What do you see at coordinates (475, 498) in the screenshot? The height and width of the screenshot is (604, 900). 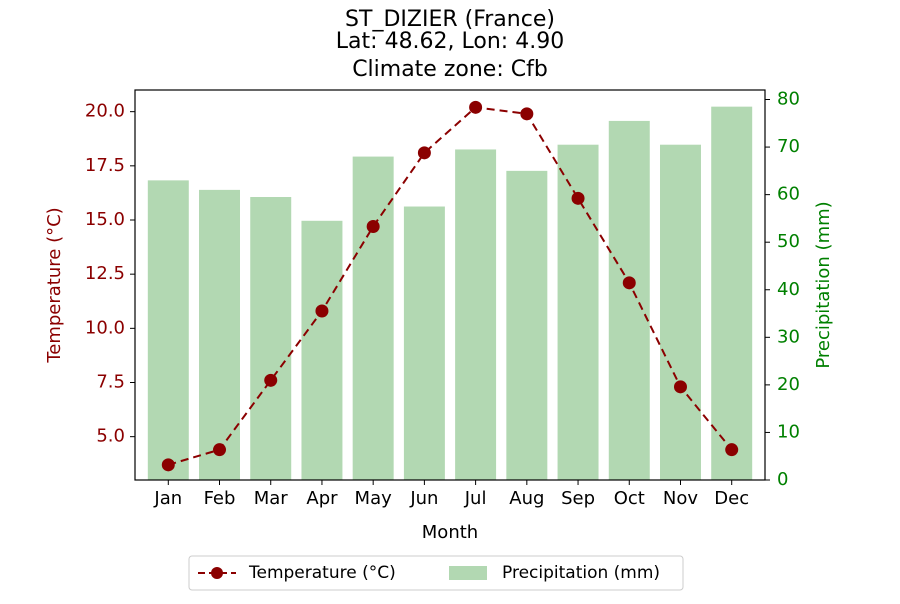 I see `x-tick-label-jul: Jul` at bounding box center [475, 498].